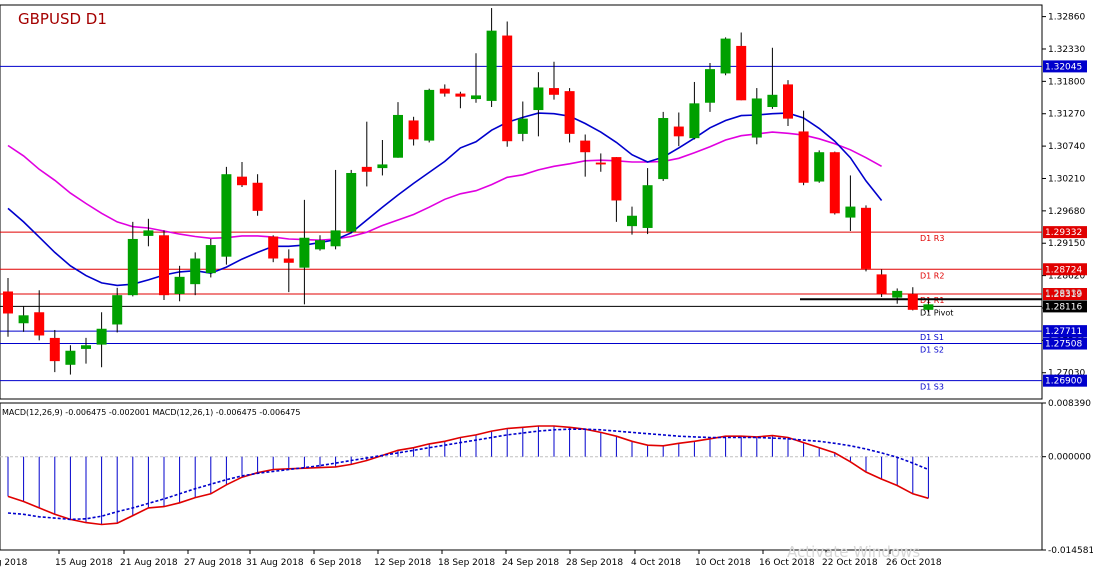 Image resolution: width=1093 pixels, height=571 pixels. Describe the element at coordinates (1063, 270) in the screenshot. I see `pivot-price-label: 1.28724` at that location.